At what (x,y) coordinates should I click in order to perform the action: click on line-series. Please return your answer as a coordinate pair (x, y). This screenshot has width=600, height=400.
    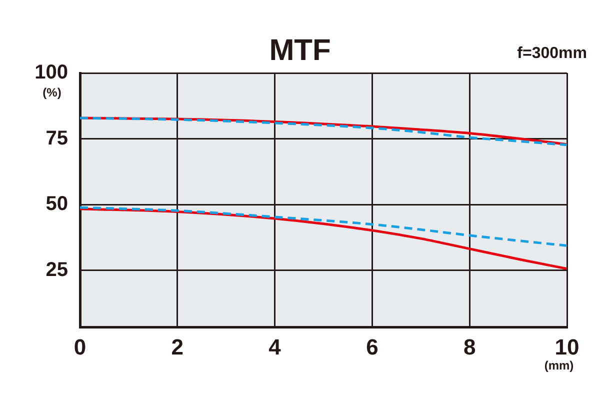
    Looking at the image, I should click on (323, 226).